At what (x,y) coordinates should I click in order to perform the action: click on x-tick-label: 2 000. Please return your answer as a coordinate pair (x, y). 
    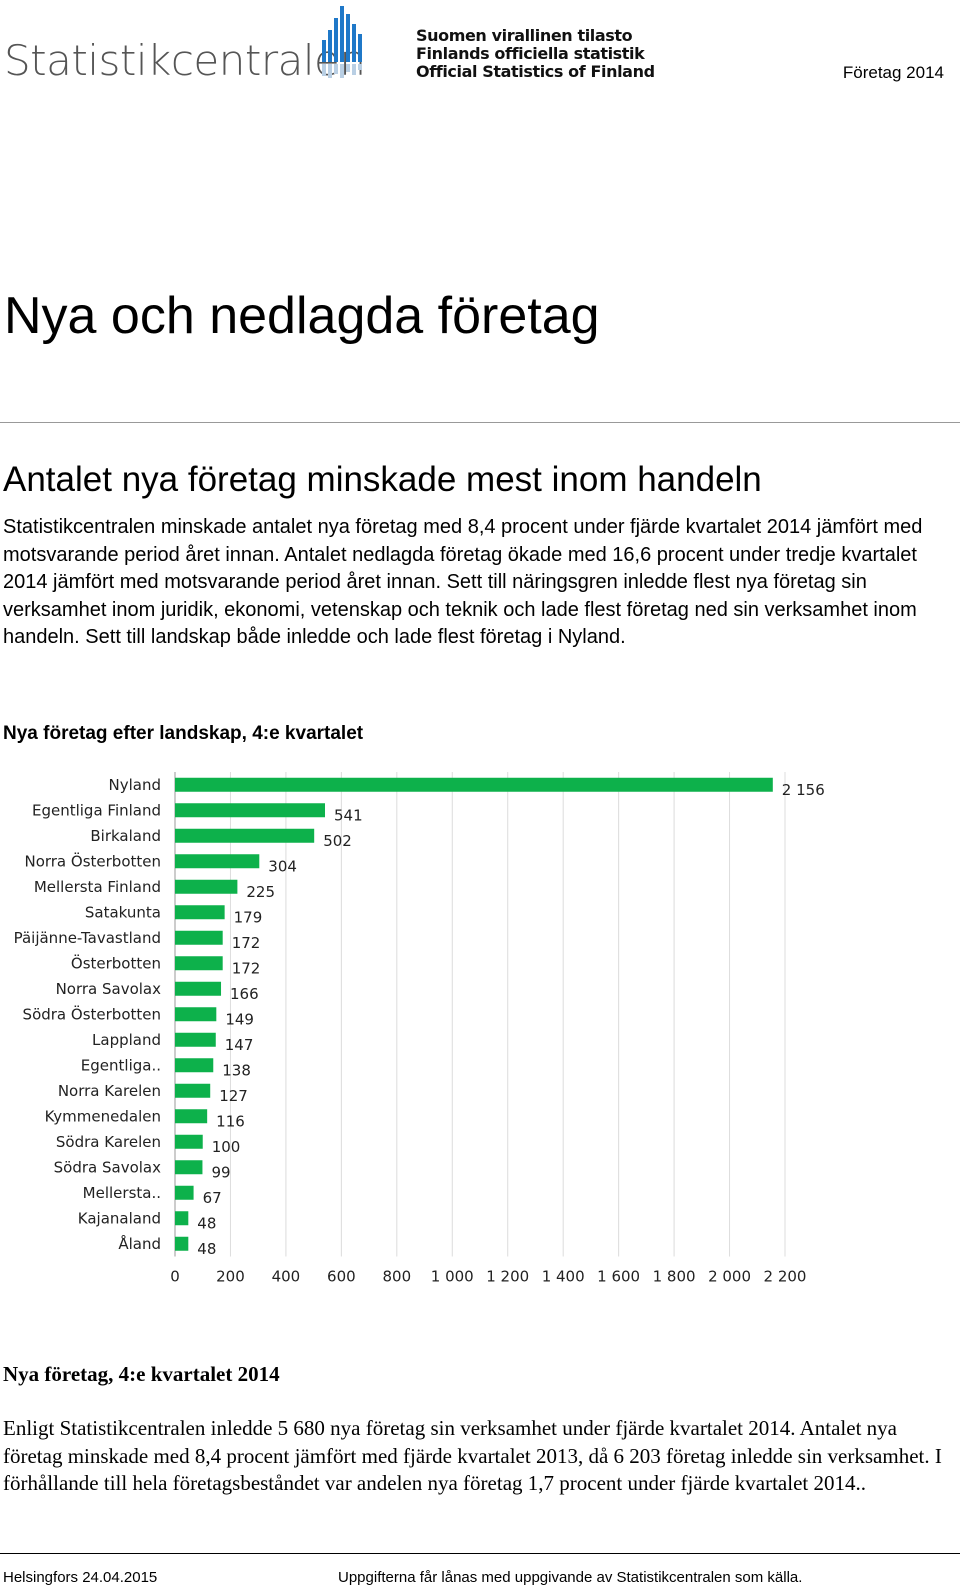
    Looking at the image, I should click on (729, 1277).